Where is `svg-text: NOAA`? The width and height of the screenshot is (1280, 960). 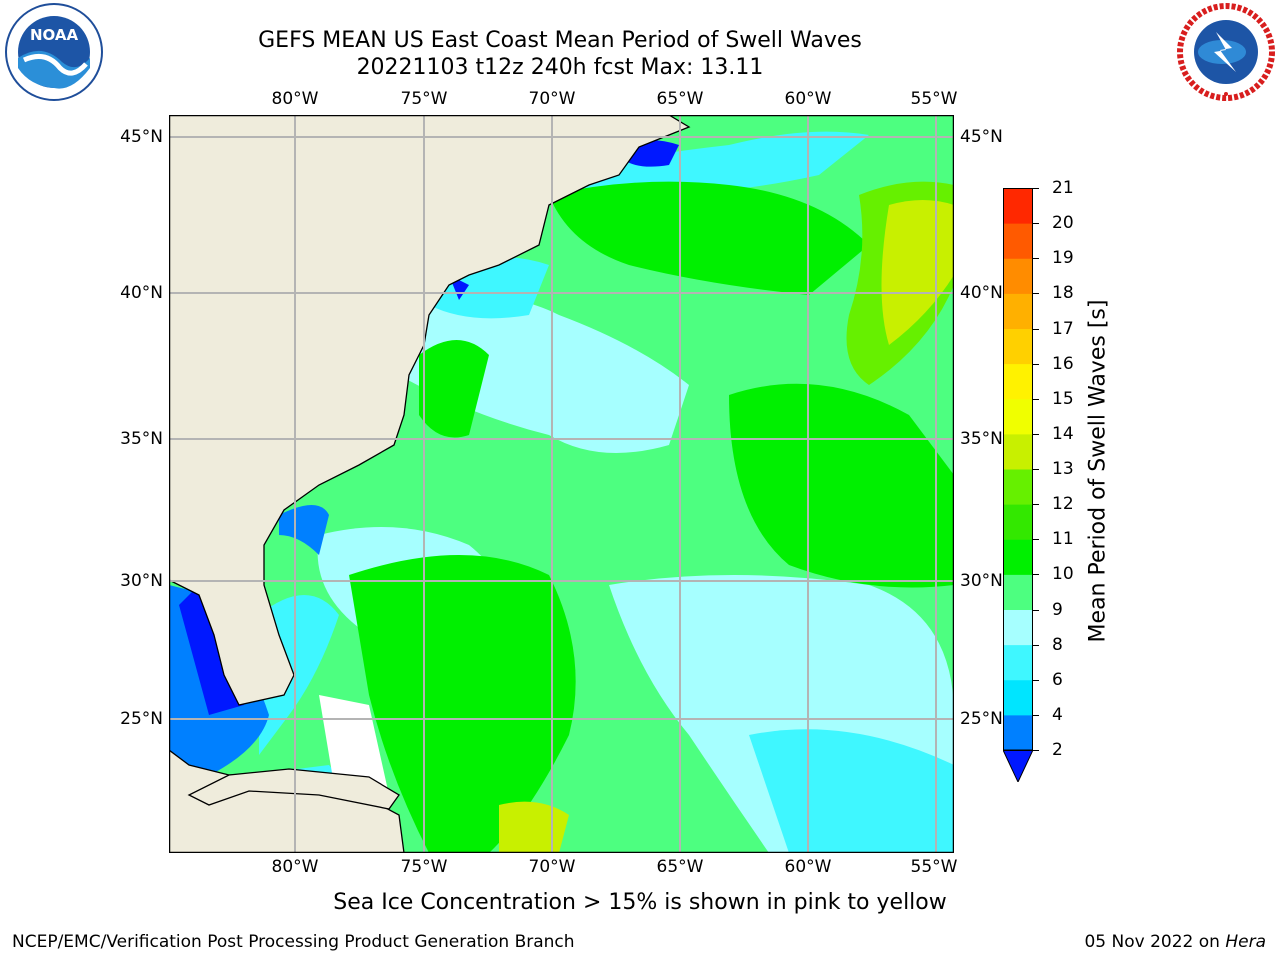
svg-text: NOAA is located at coordinates (54, 35).